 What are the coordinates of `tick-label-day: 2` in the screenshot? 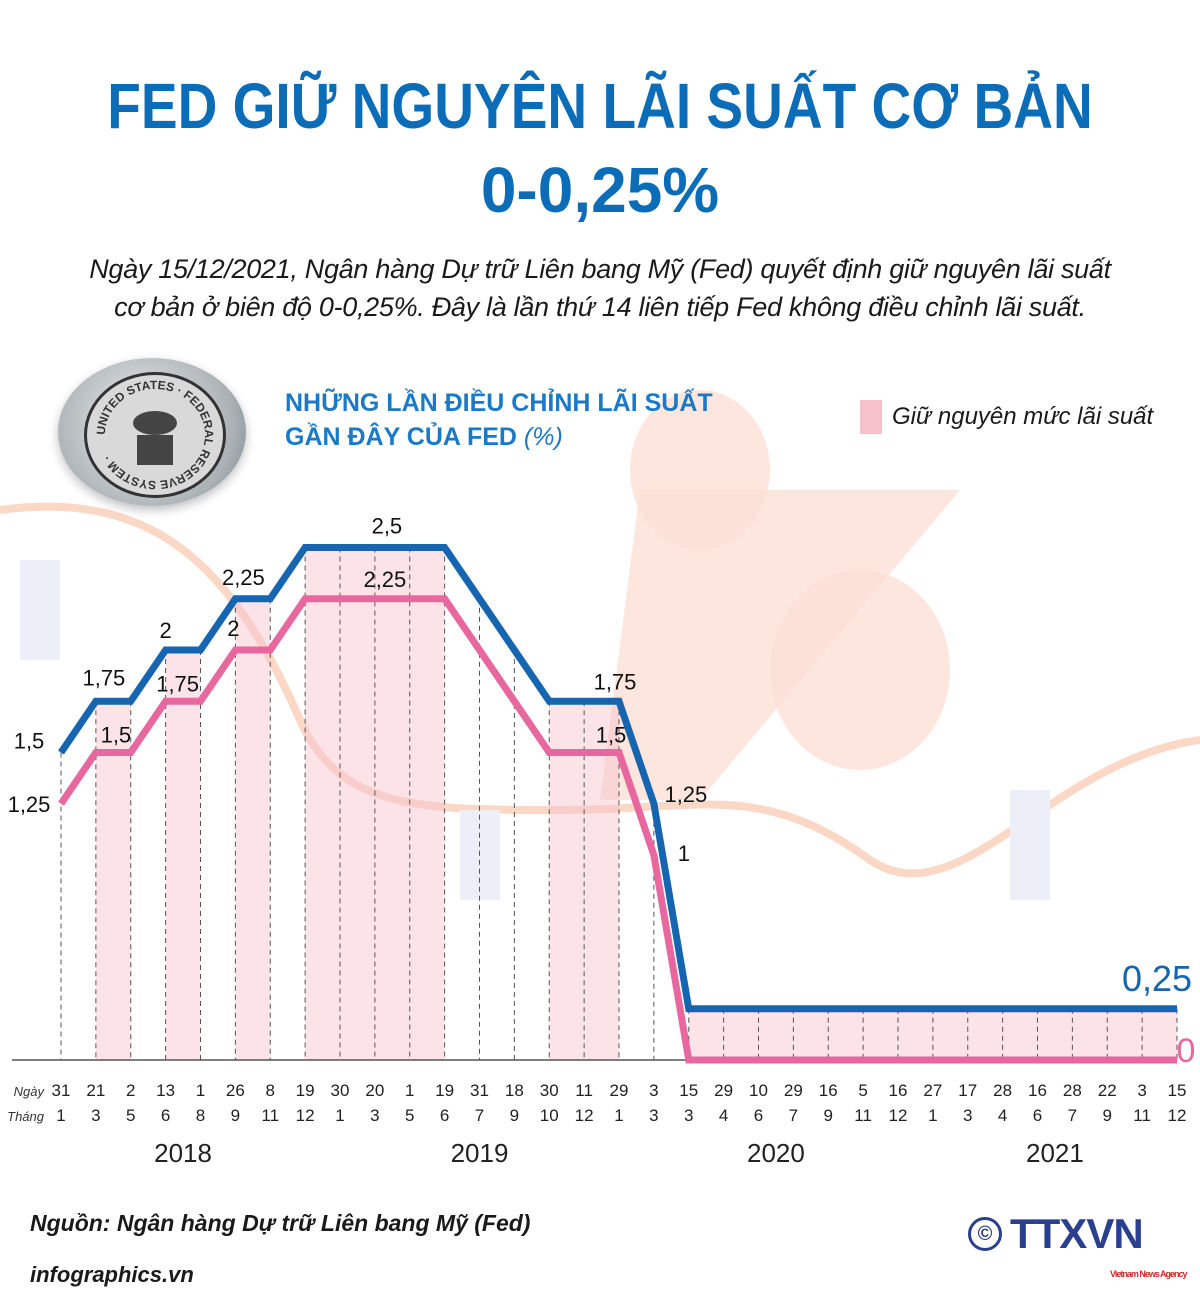 It's located at (130, 1090).